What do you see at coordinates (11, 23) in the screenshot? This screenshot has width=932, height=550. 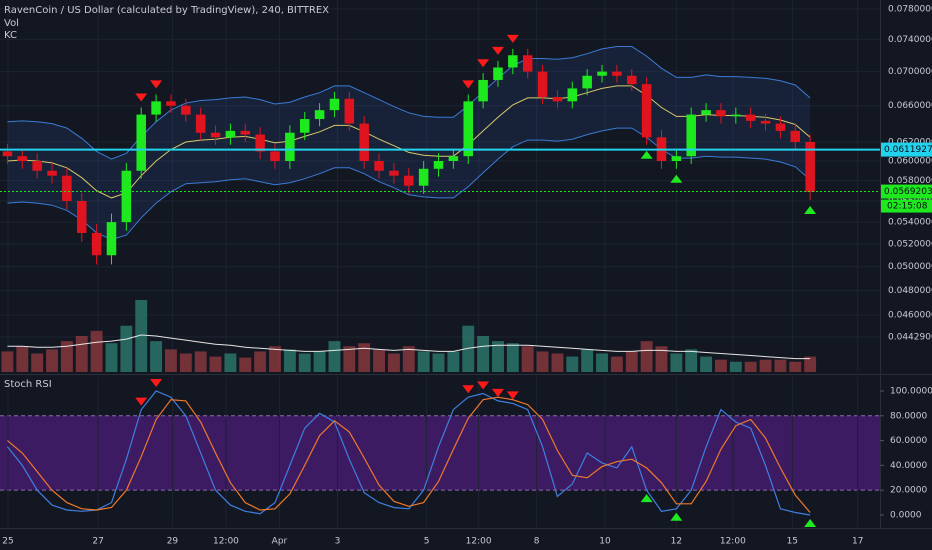 I see `legend-vol: Vol` at bounding box center [11, 23].